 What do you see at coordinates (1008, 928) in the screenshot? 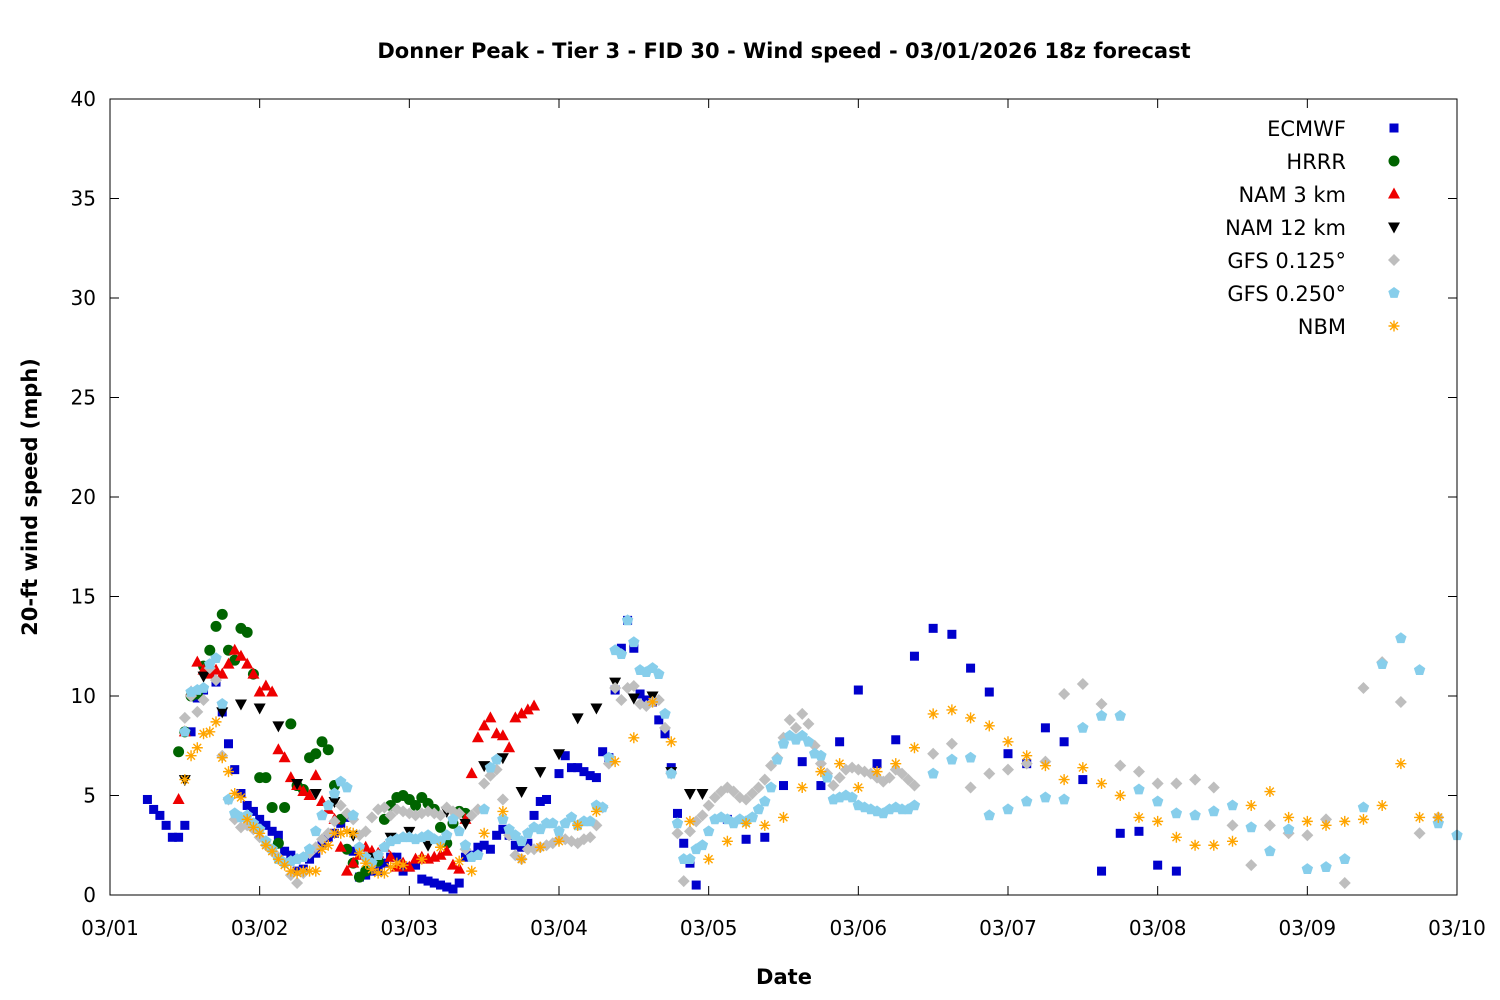
I see `x-tick-label: 03/07` at bounding box center [1008, 928].